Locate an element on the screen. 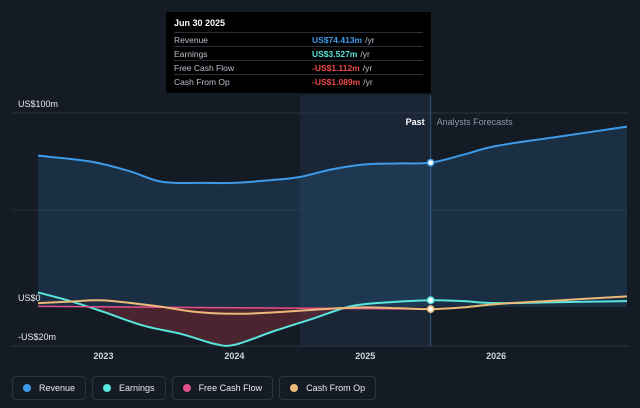  point-marker-cash-from-op is located at coordinates (430, 309).